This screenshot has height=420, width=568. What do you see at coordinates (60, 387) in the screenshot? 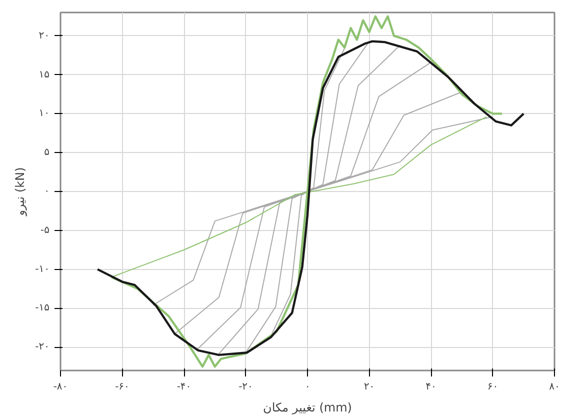
I see `x-tick-label: -۸۰` at bounding box center [60, 387].